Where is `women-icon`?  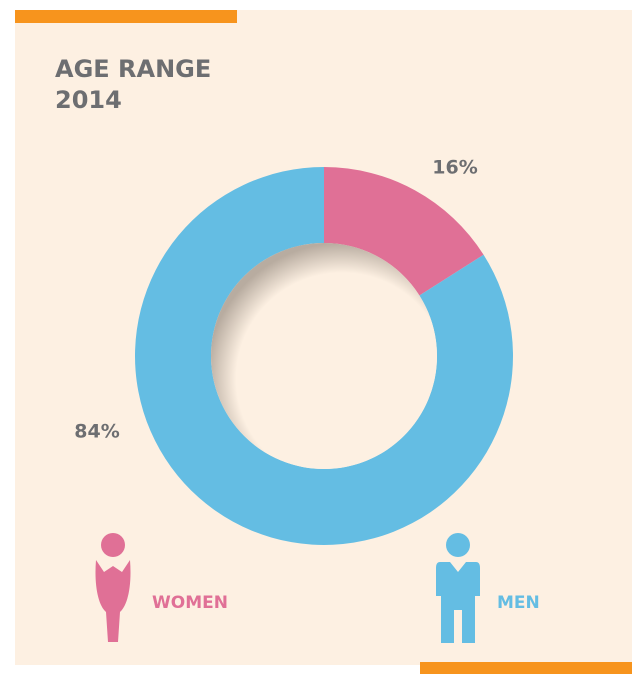 women-icon is located at coordinates (113, 587).